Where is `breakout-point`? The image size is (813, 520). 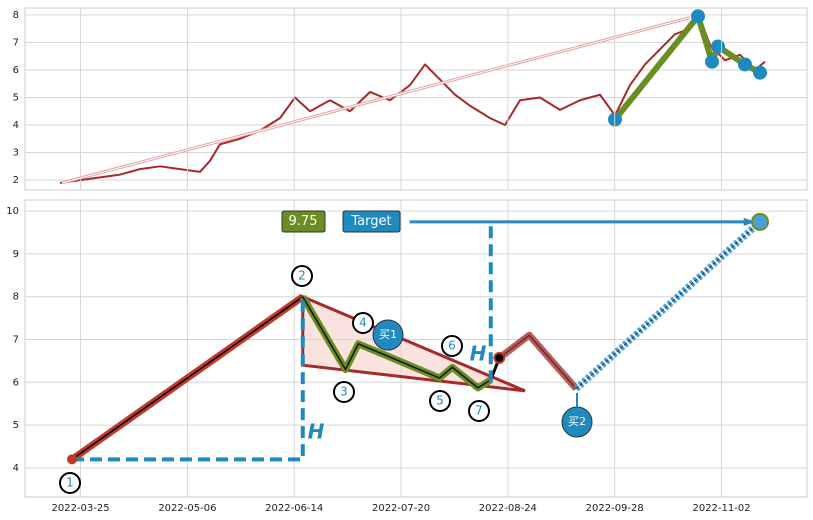 breakout-point is located at coordinates (499, 357).